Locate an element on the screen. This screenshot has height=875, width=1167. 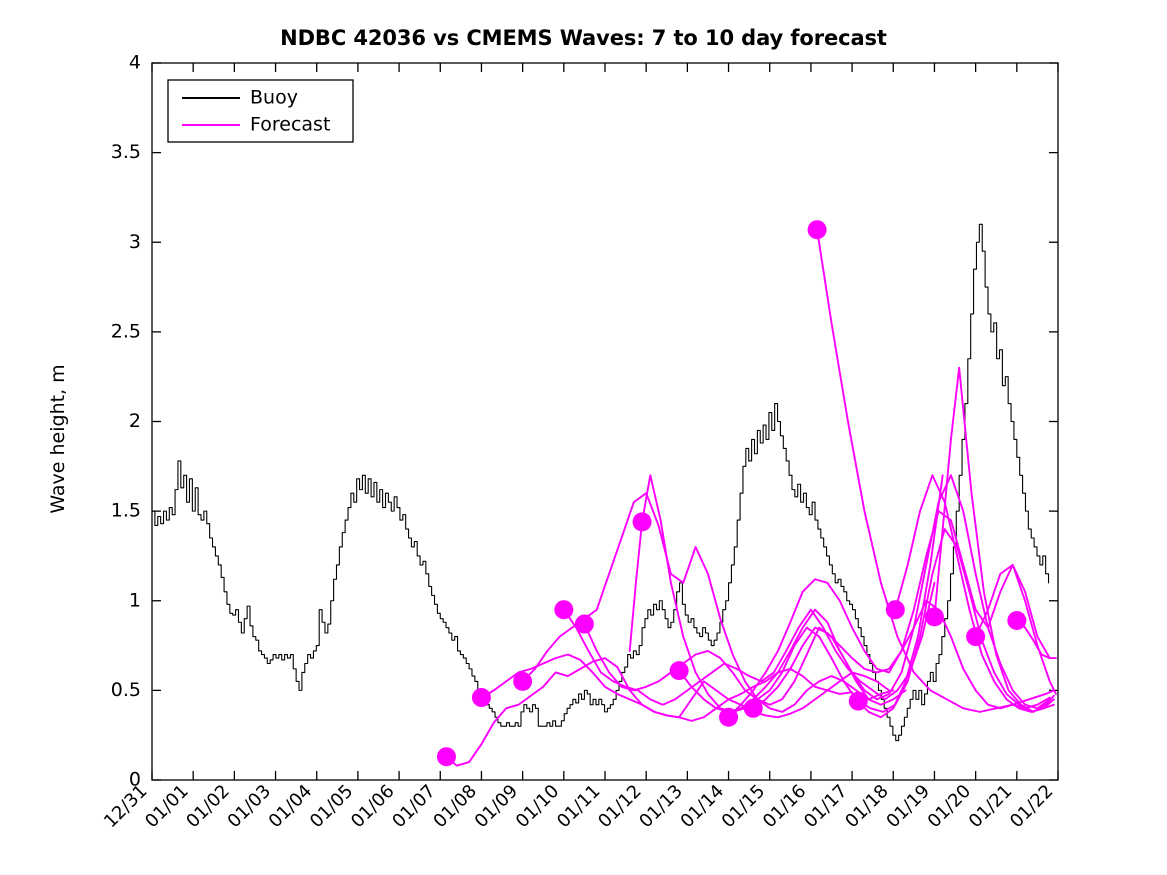
y-tick-label: 2.5 is located at coordinates (126, 331).